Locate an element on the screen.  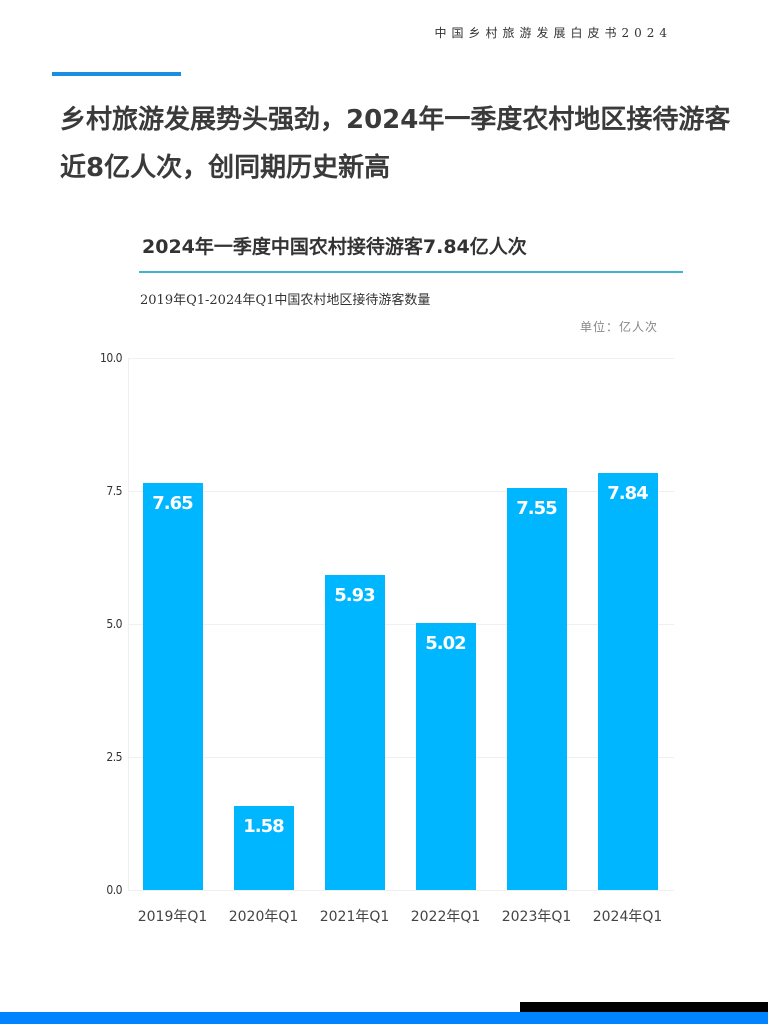
y-tick-label: 0.0 is located at coordinates (114, 890).